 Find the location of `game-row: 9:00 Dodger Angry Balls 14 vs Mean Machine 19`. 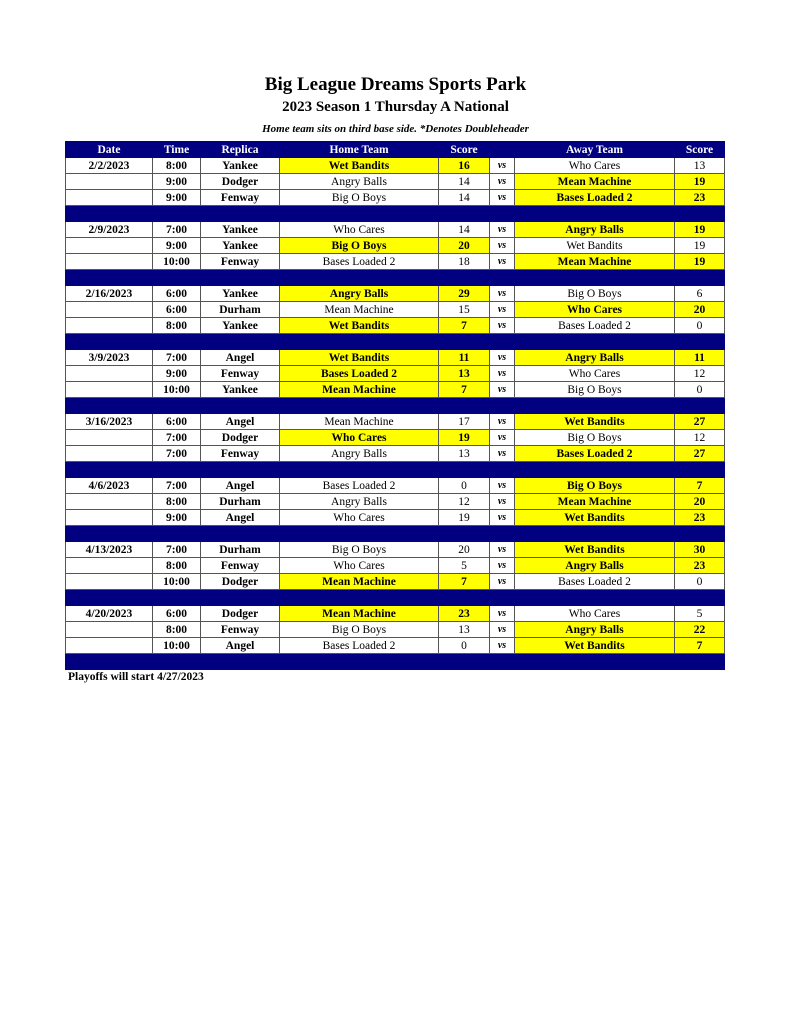

game-row: 9:00 Dodger Angry Balls 14 vs Mean Machine 19 is located at coordinates (395, 181).